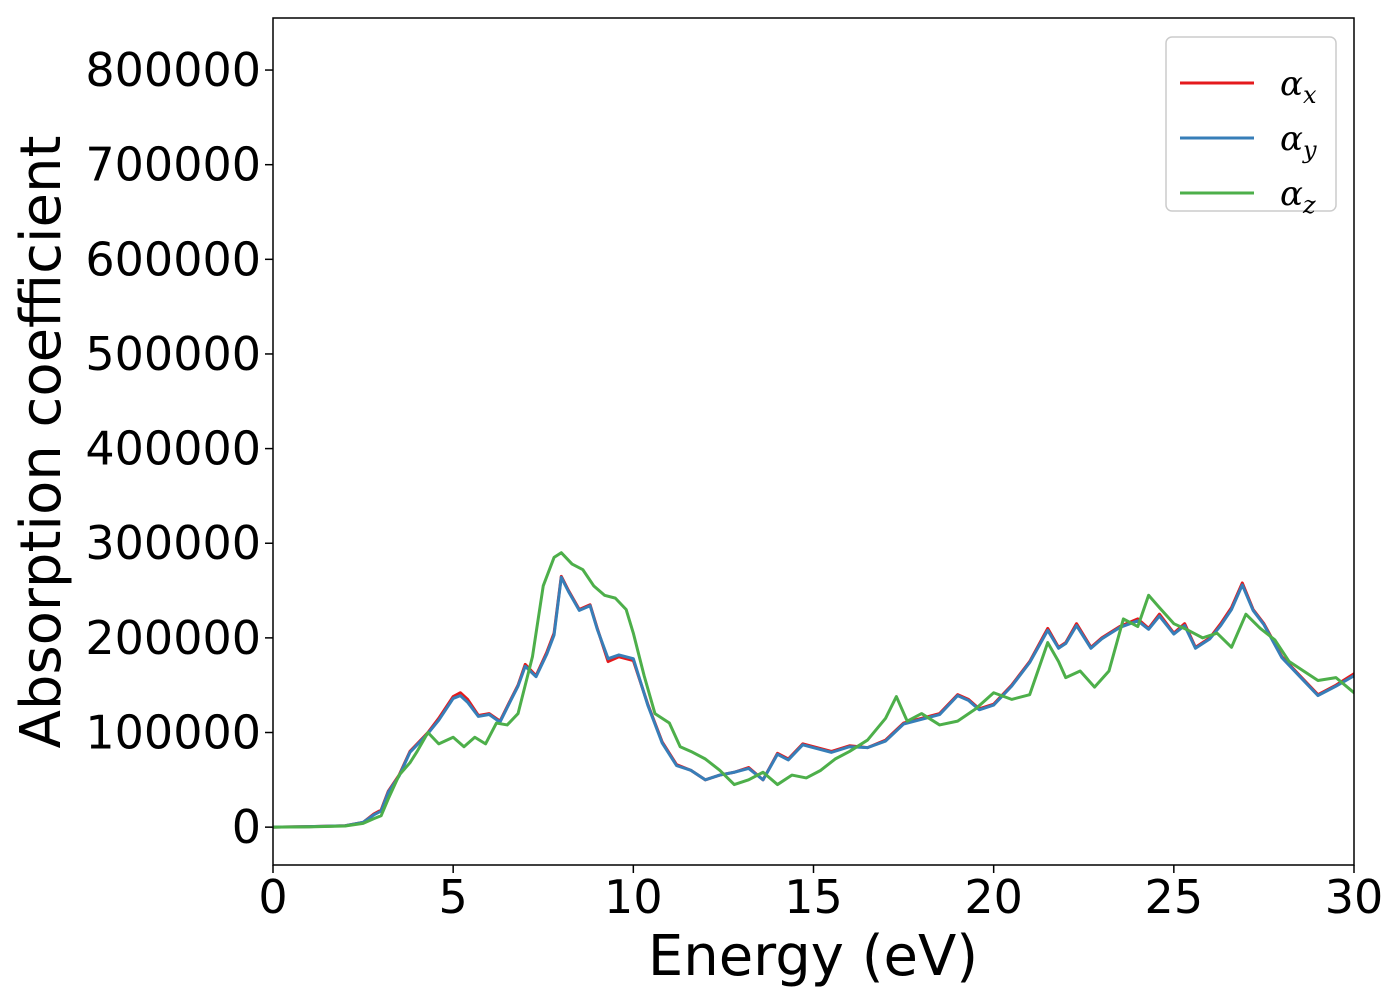  Describe the element at coordinates (813, 956) in the screenshot. I see `x-axis-label: Energy (eV)` at that location.